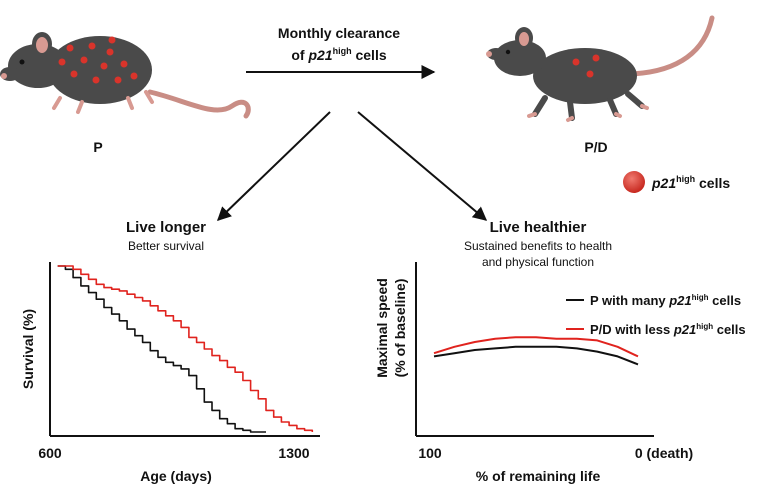 The width and height of the screenshot is (784, 502). I want to click on p21-cells-legend-label: p21high cells, so click(690, 182).